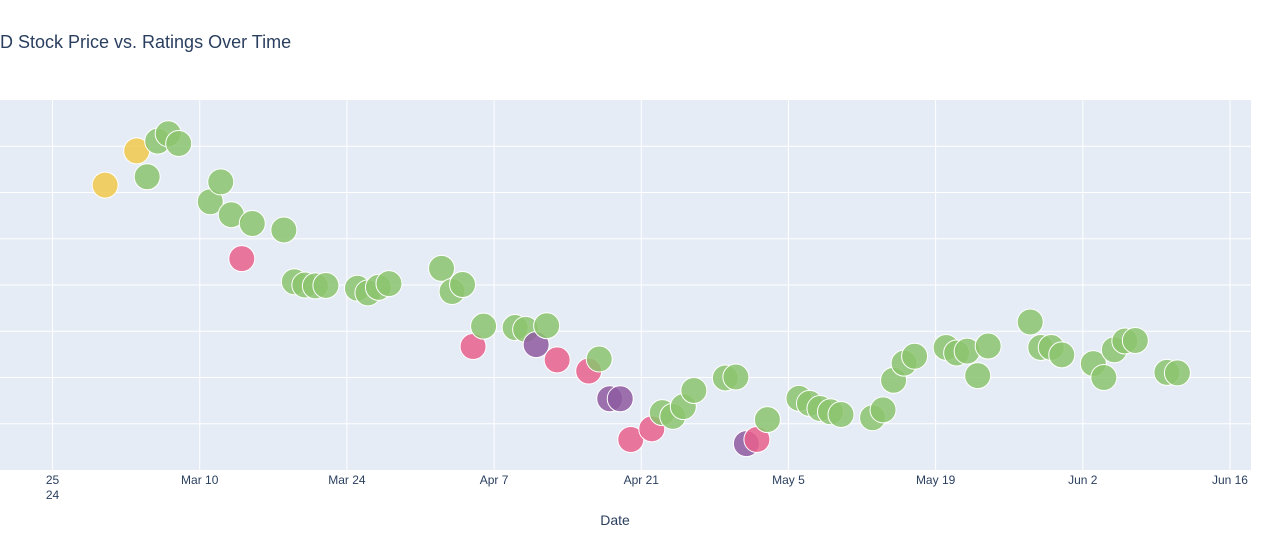 The height and width of the screenshot is (550, 1280). I want to click on x-tick-sublabel: 24, so click(53, 495).